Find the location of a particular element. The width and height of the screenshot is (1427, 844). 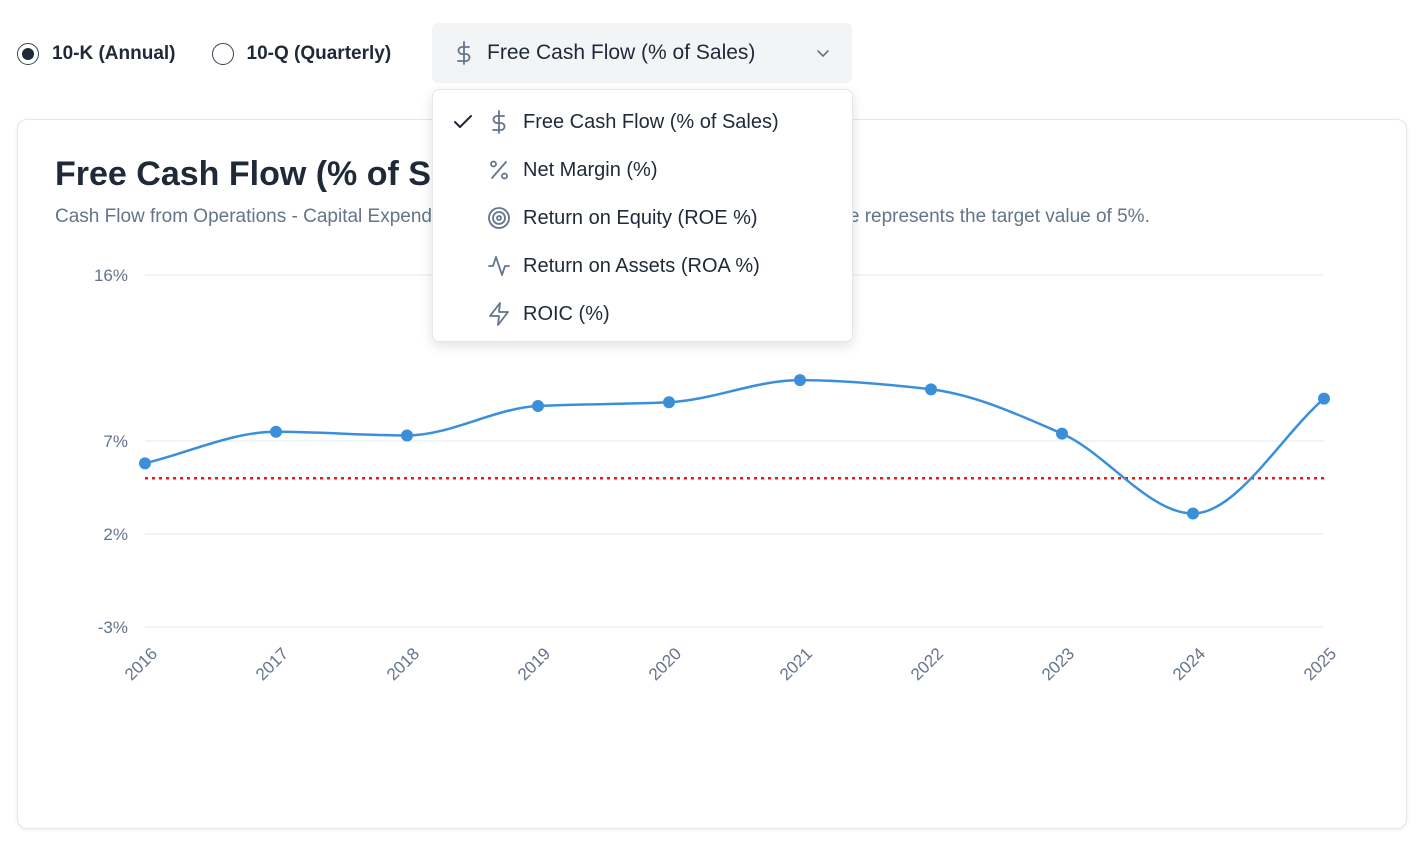

menu-item-label: Return on Equity (ROE %) is located at coordinates (640, 218).